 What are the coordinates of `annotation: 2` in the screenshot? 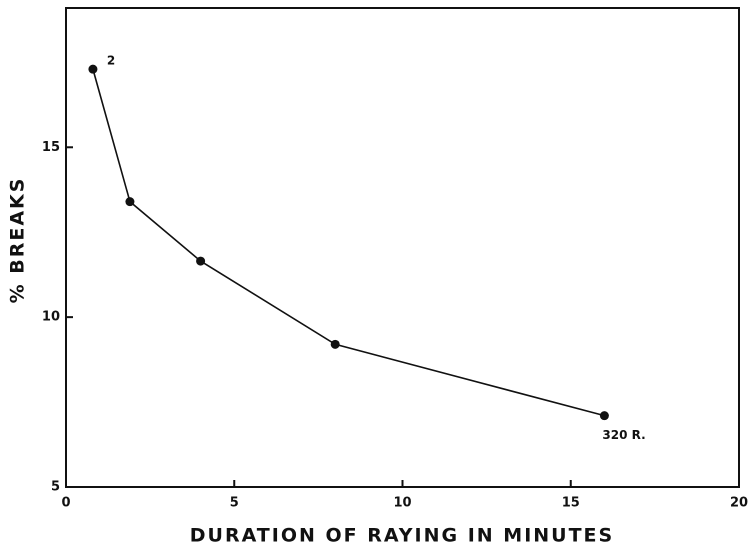 It's located at (111, 61).